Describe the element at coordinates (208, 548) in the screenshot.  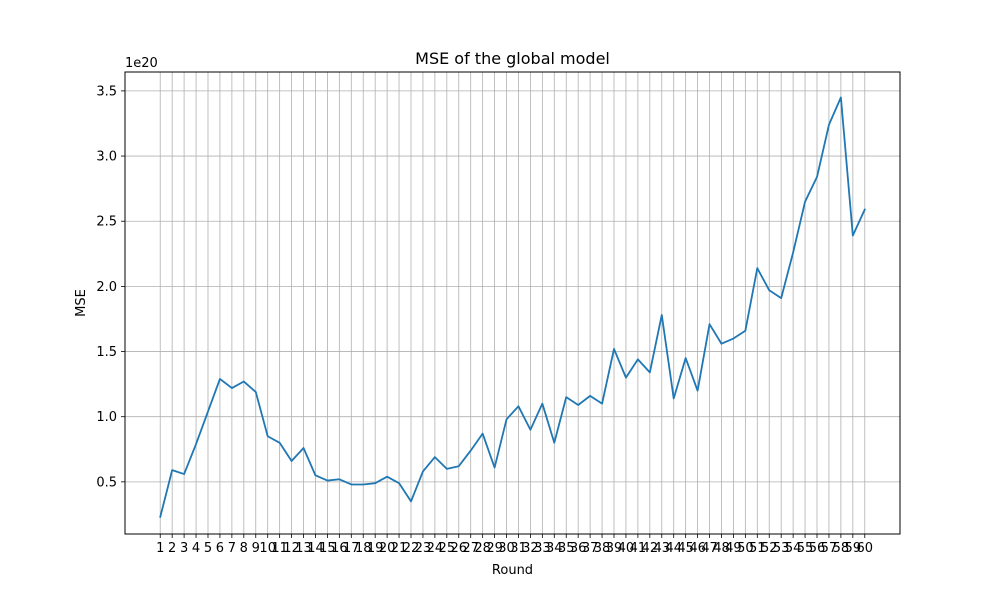
I see `x-tick-label: 5` at that location.